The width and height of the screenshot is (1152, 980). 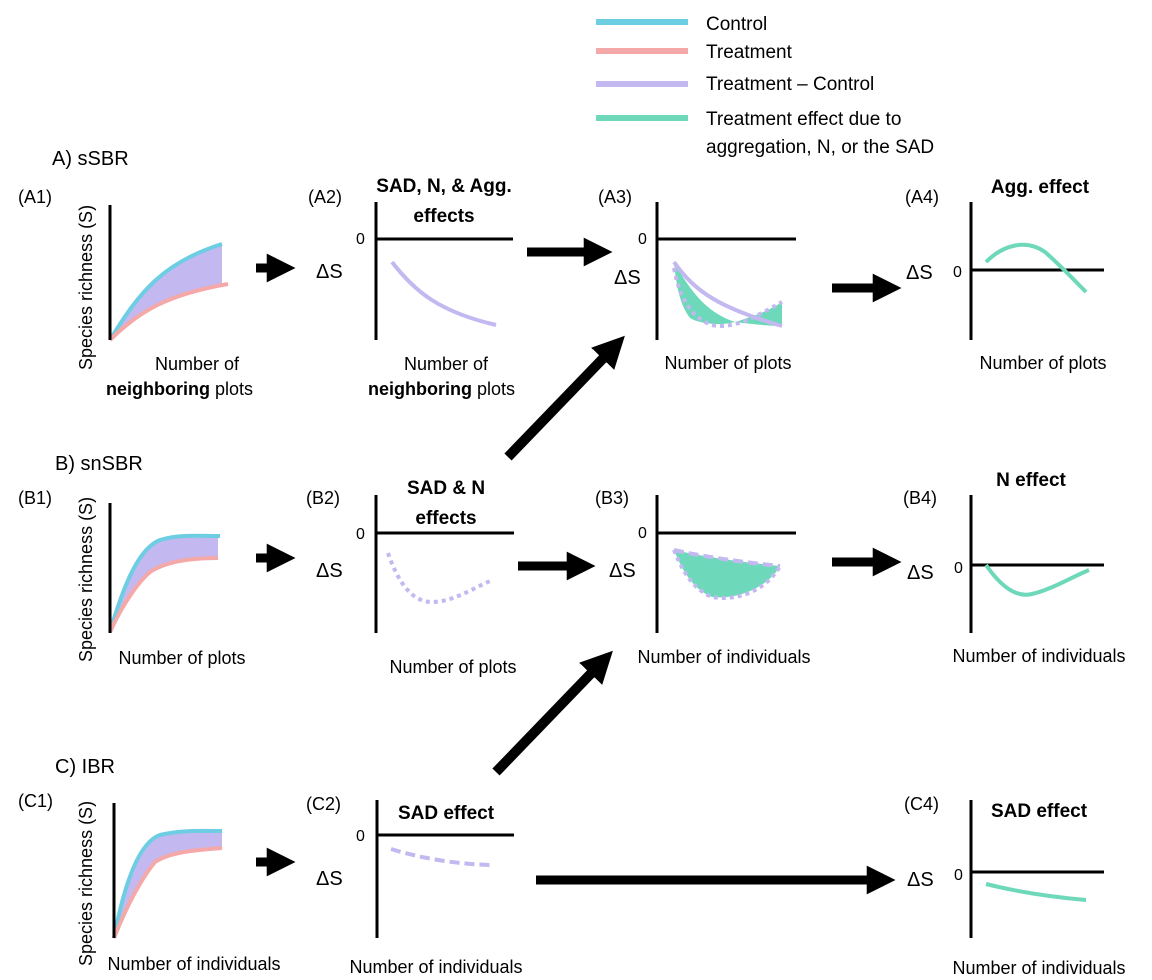 I want to click on panel-b2-x-label: Number of plots, so click(x=452, y=667).